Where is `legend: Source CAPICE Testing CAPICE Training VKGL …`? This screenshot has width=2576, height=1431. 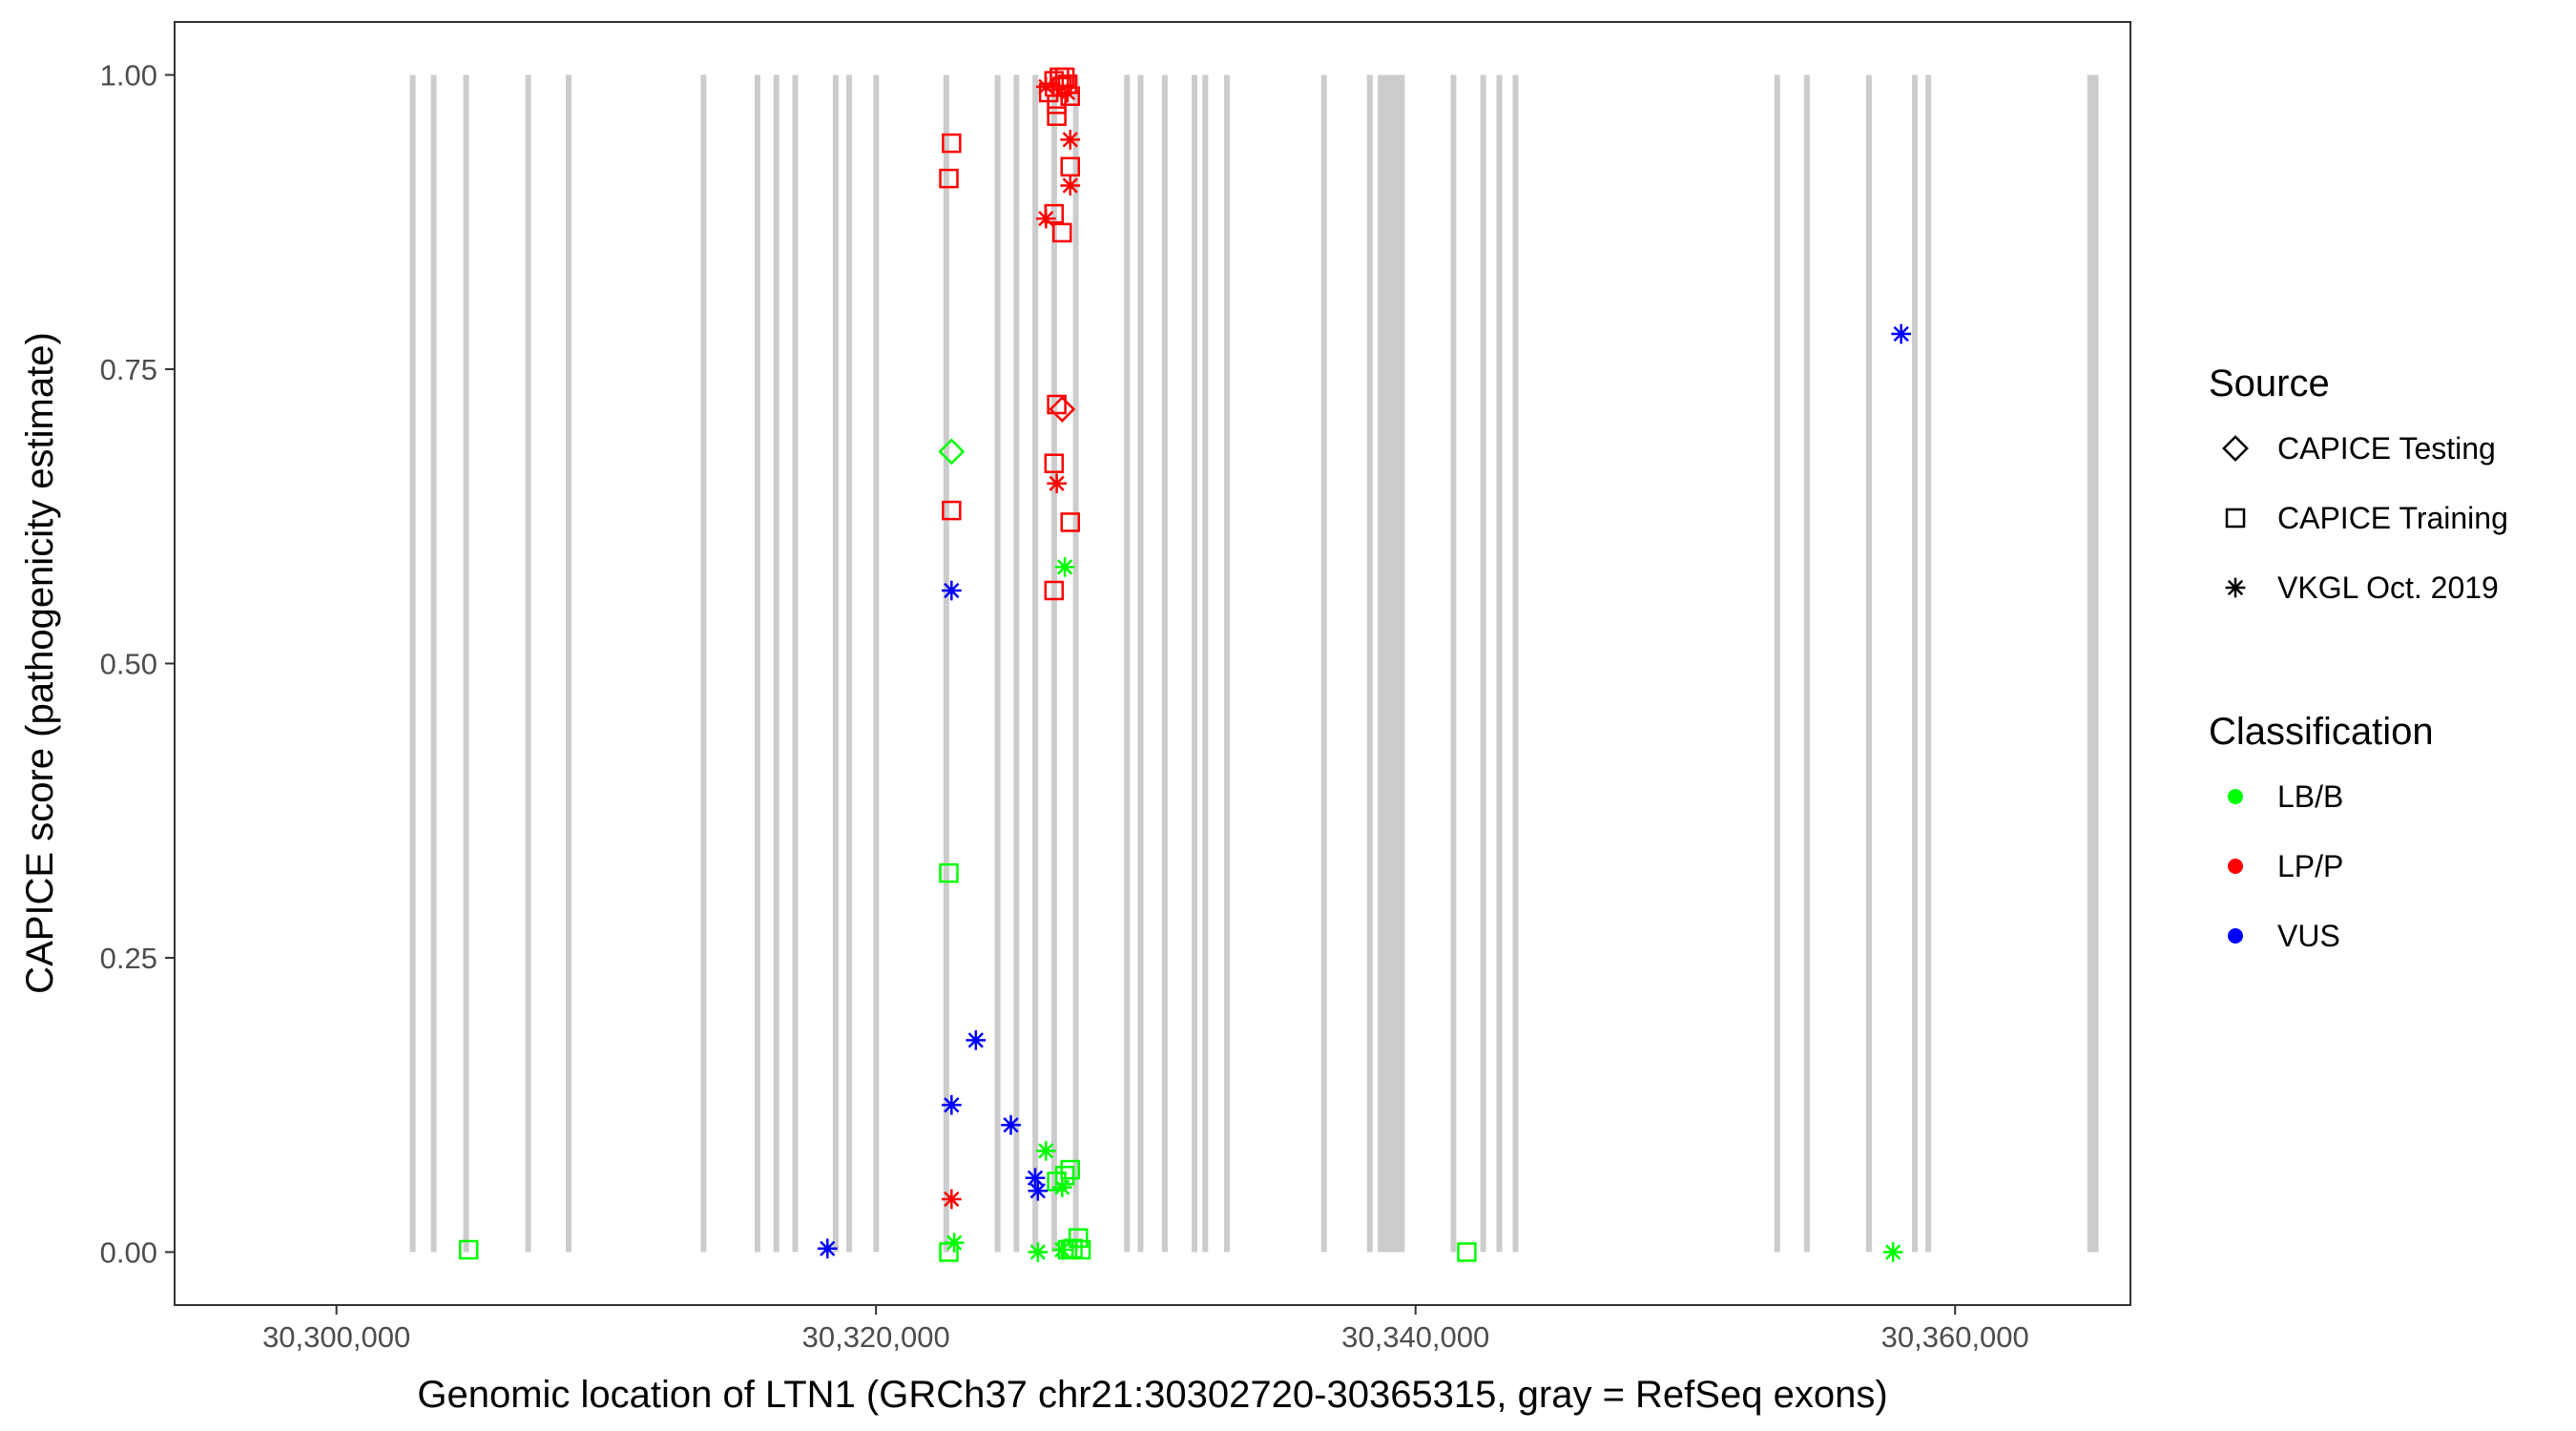 legend: Source CAPICE Testing CAPICE Training VKGL … is located at coordinates (2358, 658).